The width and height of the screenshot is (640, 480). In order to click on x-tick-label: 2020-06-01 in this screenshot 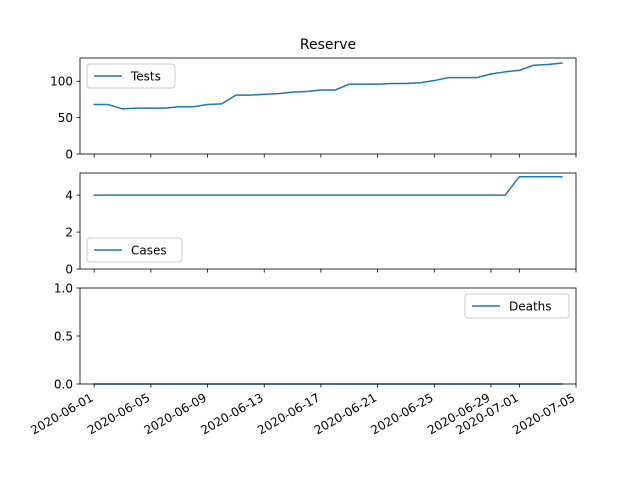, I will do `click(61, 413)`.